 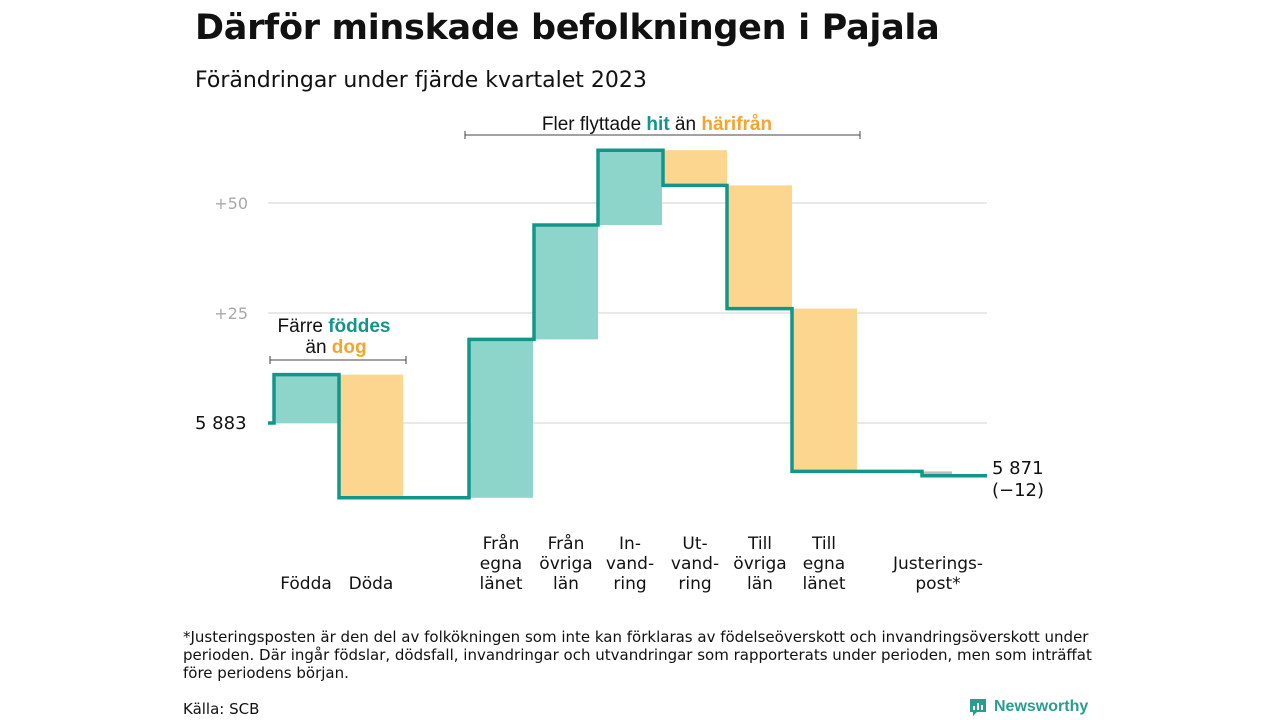 What do you see at coordinates (567, 28) in the screenshot?
I see `chart-title: Därför minskade befolkningen i Pajala` at bounding box center [567, 28].